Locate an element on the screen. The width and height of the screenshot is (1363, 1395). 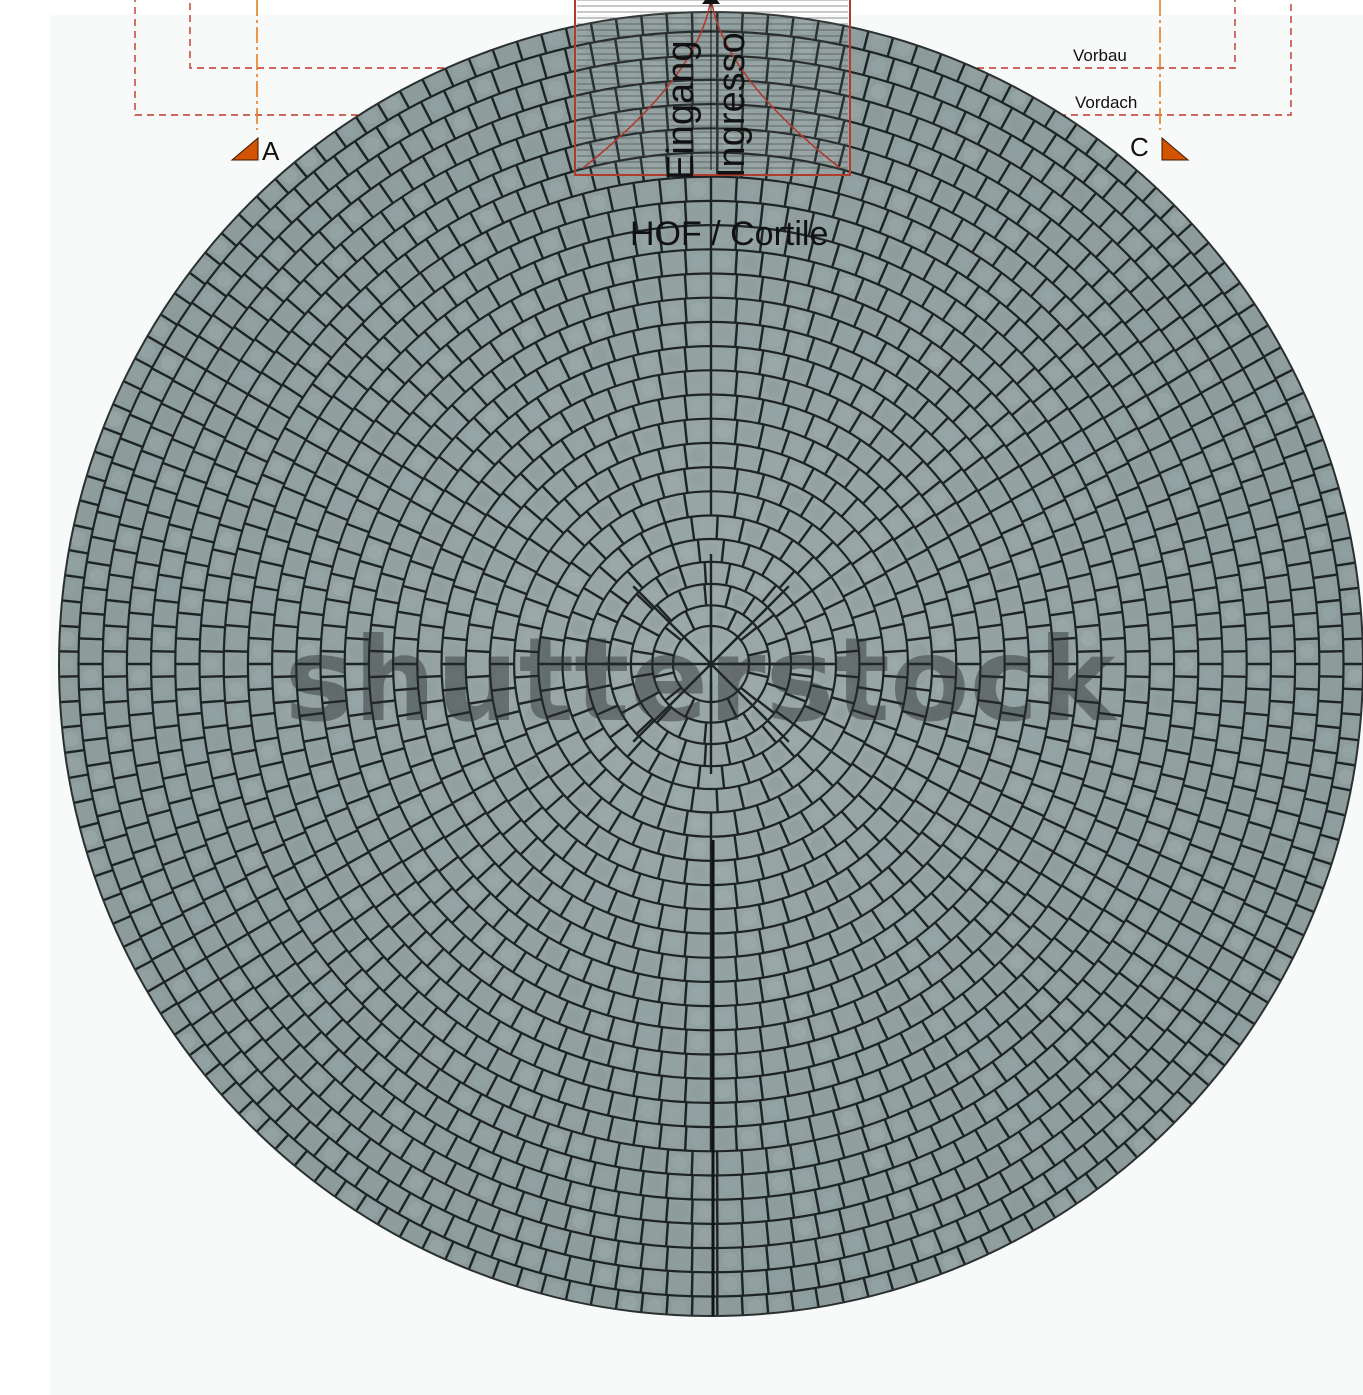
label-section-a: A is located at coordinates (271, 151).